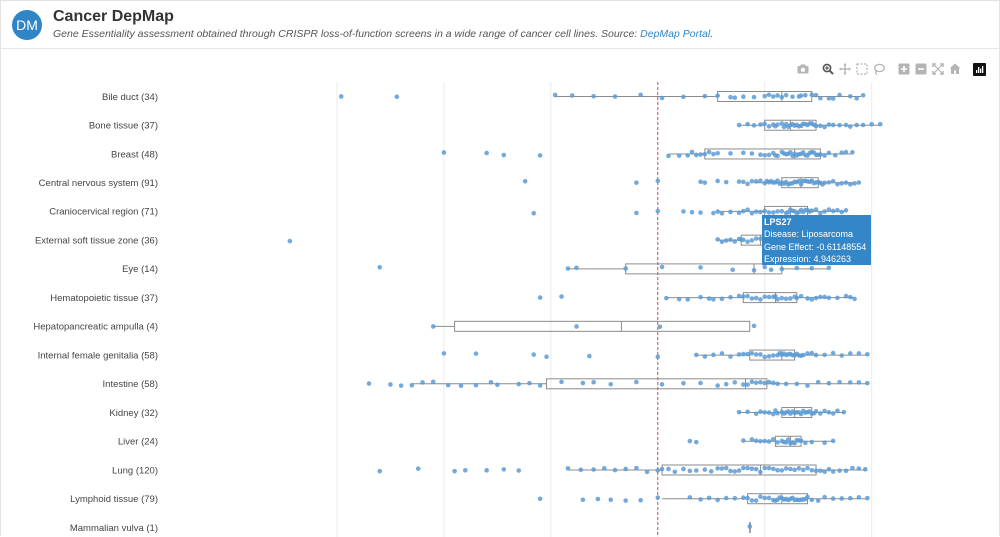  I want to click on pan-icon, so click(844, 69).